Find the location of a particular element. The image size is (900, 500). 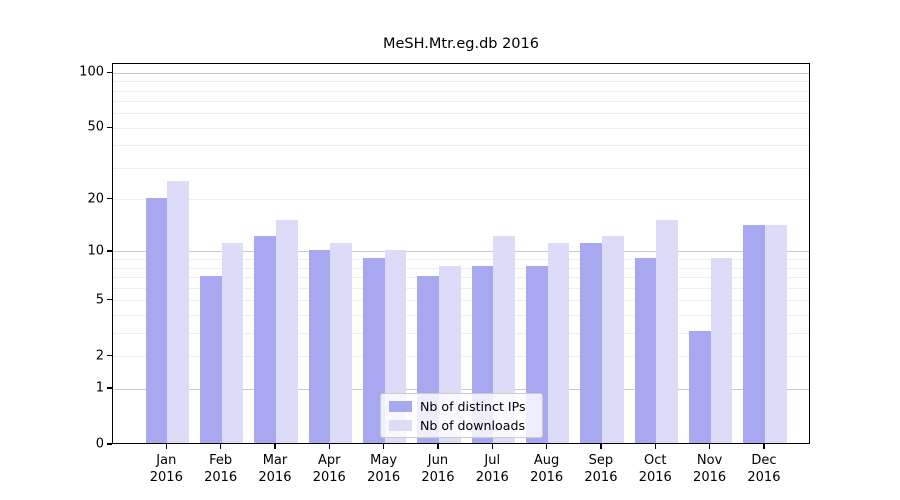

y-tick-label-2: 2 is located at coordinates (99, 355).